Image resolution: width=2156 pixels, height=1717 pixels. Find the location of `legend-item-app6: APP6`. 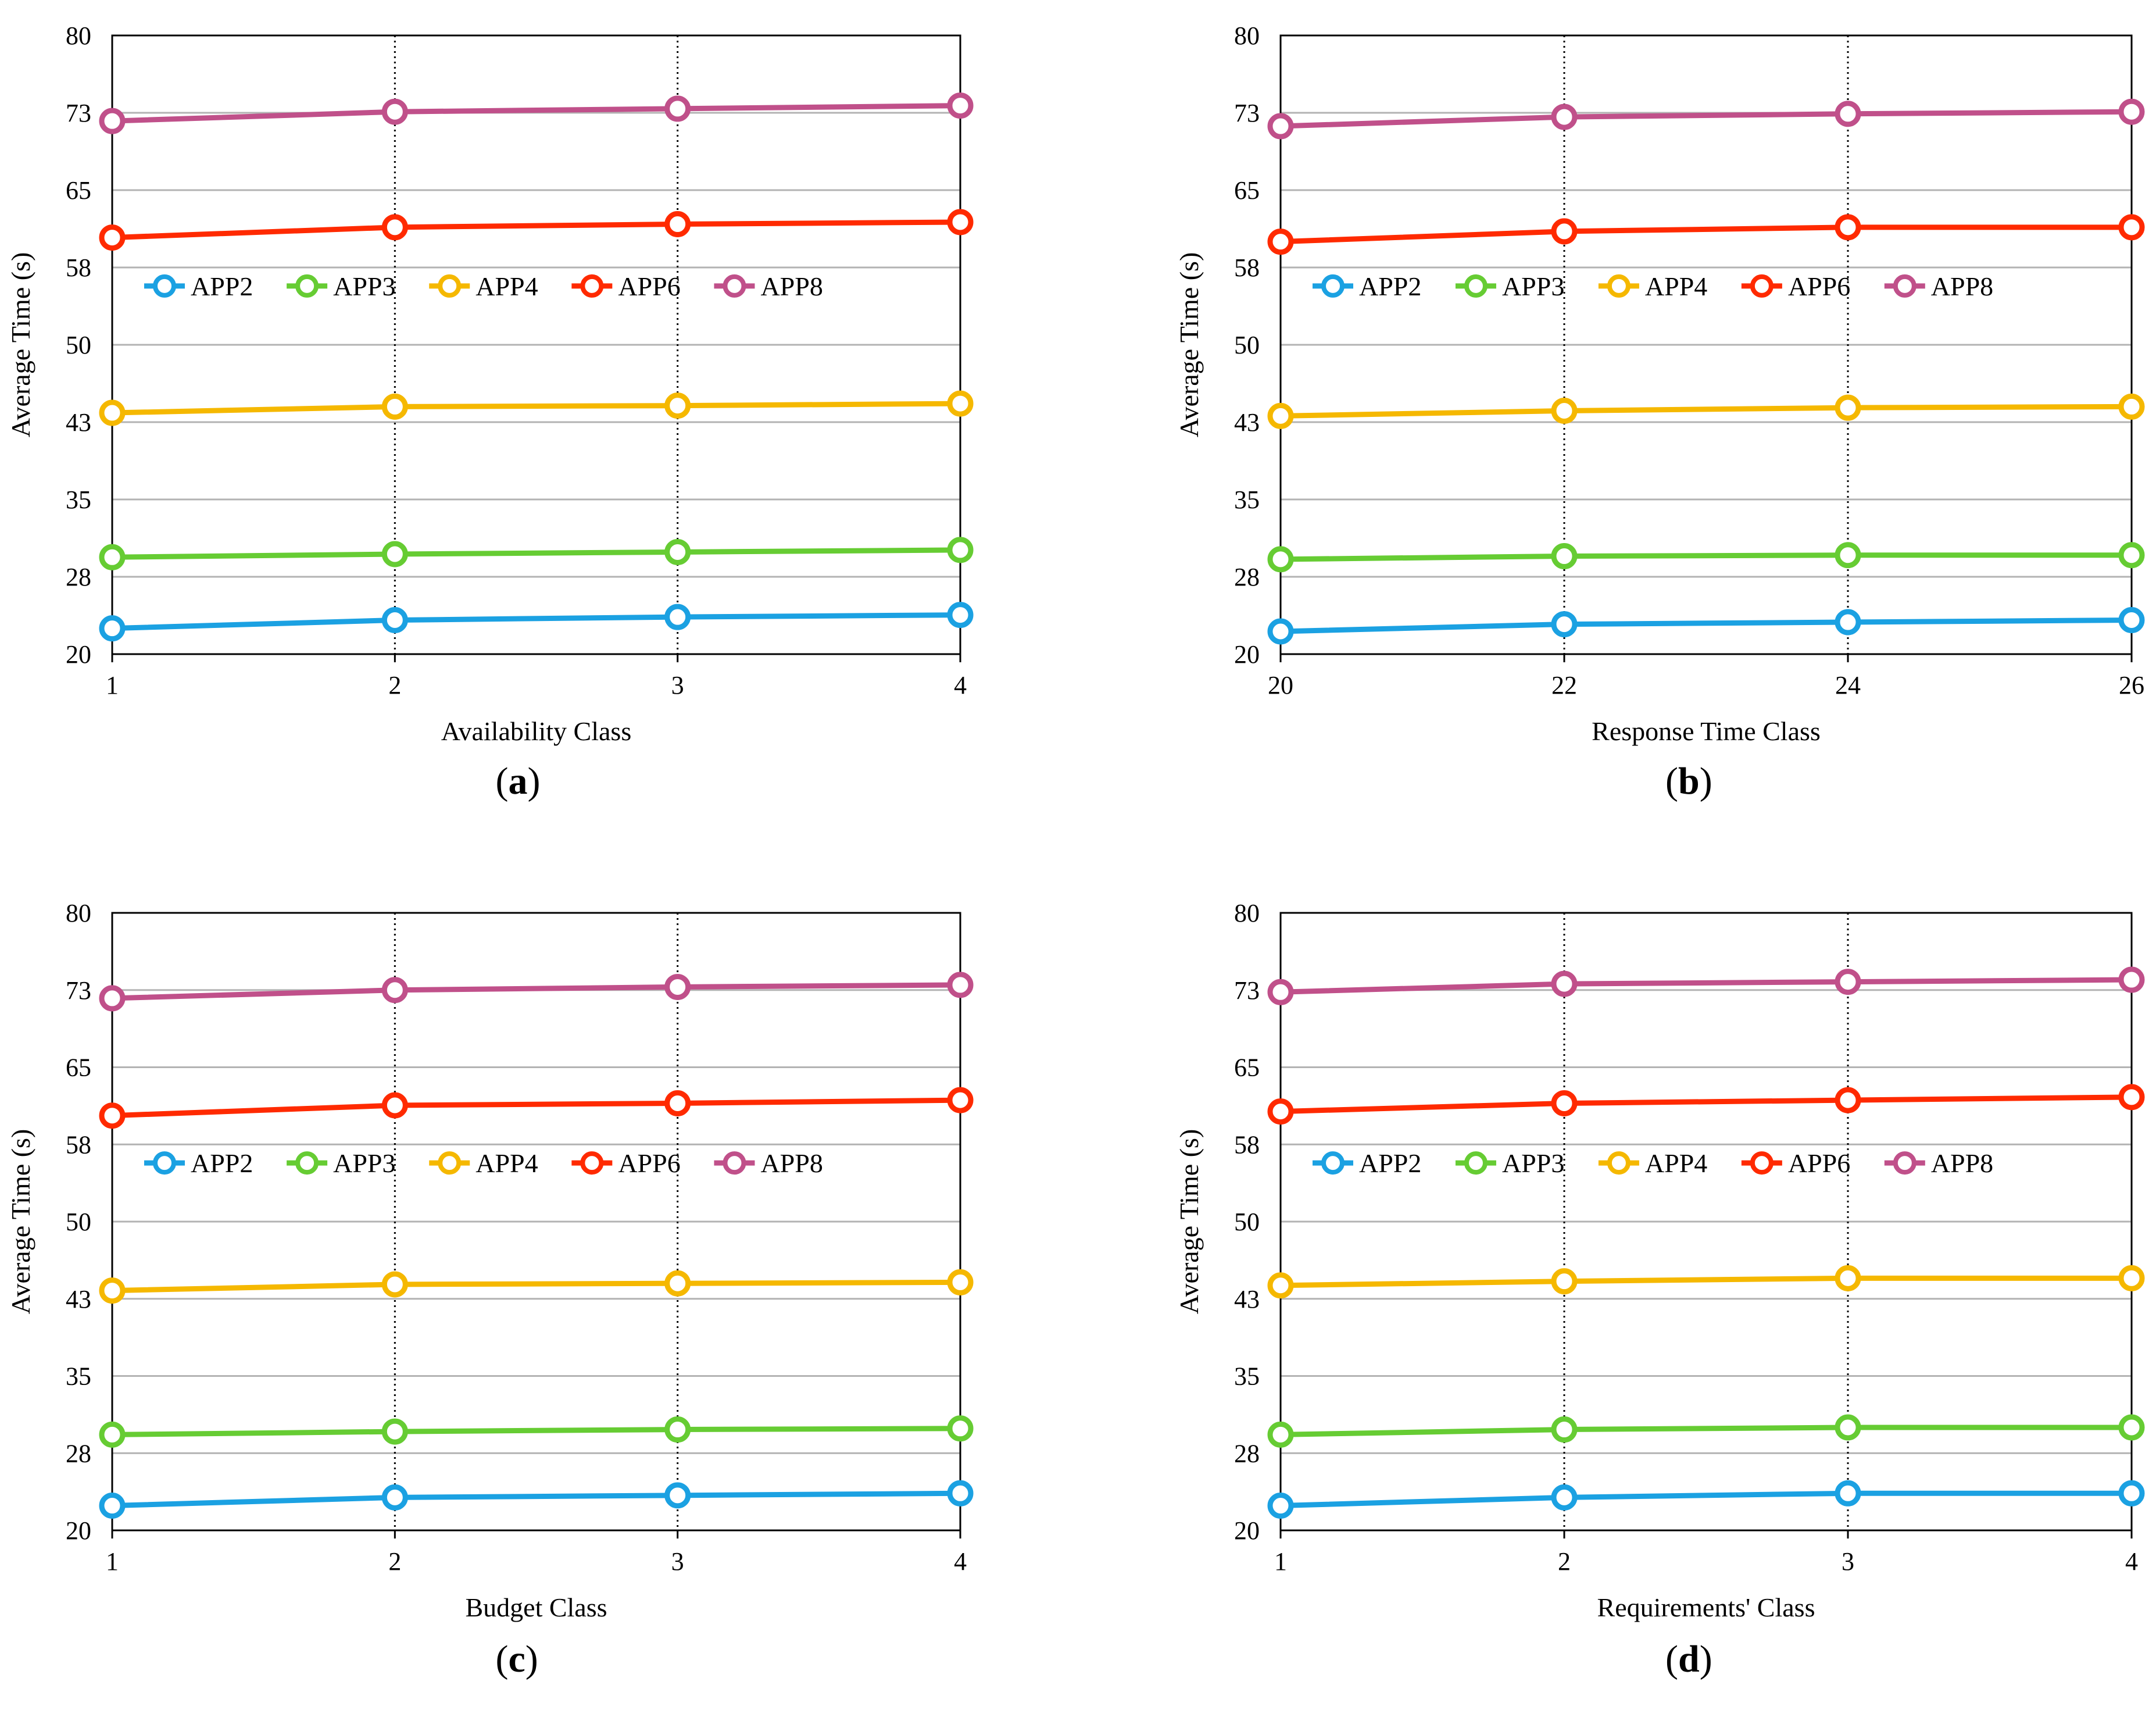

legend-item-app6: APP6 is located at coordinates (626, 1163).